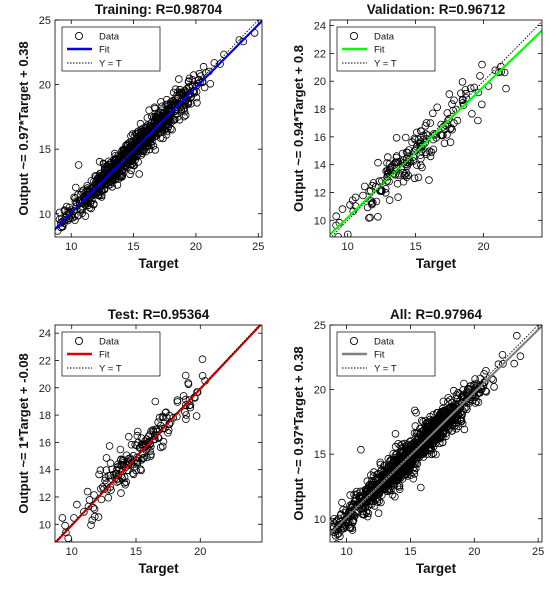  Describe the element at coordinates (384, 37) in the screenshot. I see `legend-label: Data` at that location.